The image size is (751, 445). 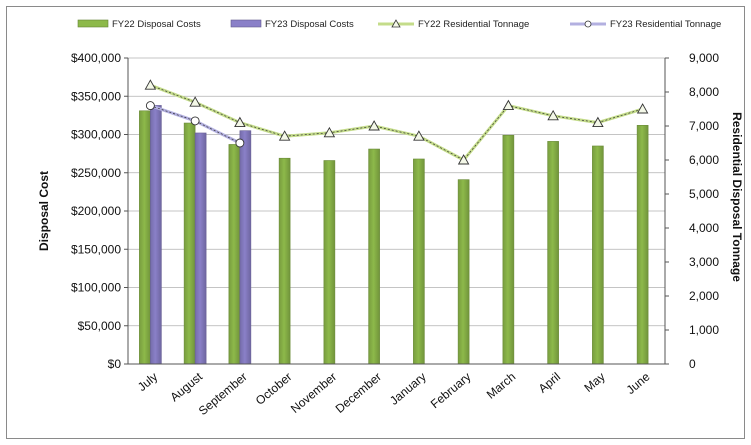 What do you see at coordinates (642, 245) in the screenshot?
I see `bar-fy22-disposal-costs-june` at bounding box center [642, 245].